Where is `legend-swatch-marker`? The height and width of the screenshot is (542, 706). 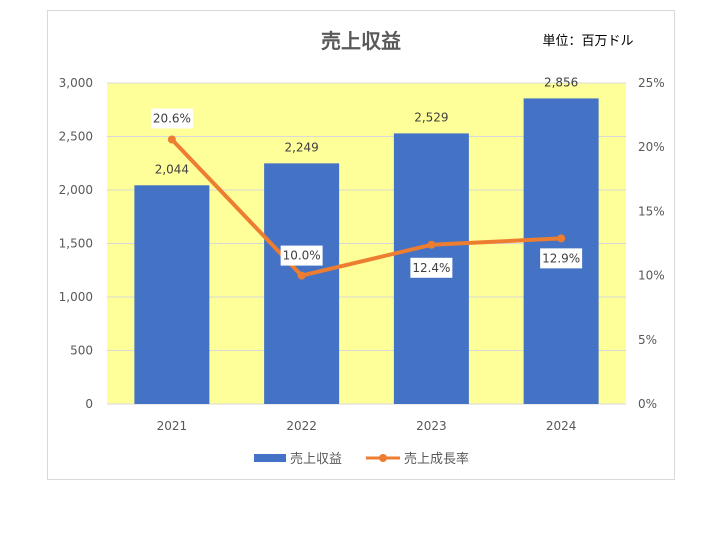
legend-swatch-marker is located at coordinates (383, 458).